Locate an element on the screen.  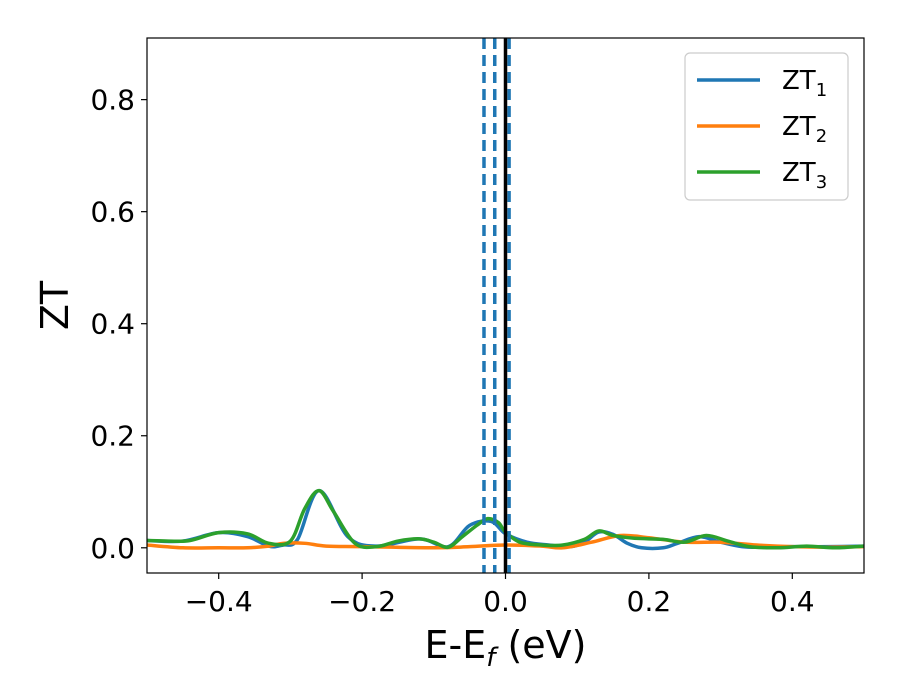
x-tick-label: 0.4 is located at coordinates (792, 601).